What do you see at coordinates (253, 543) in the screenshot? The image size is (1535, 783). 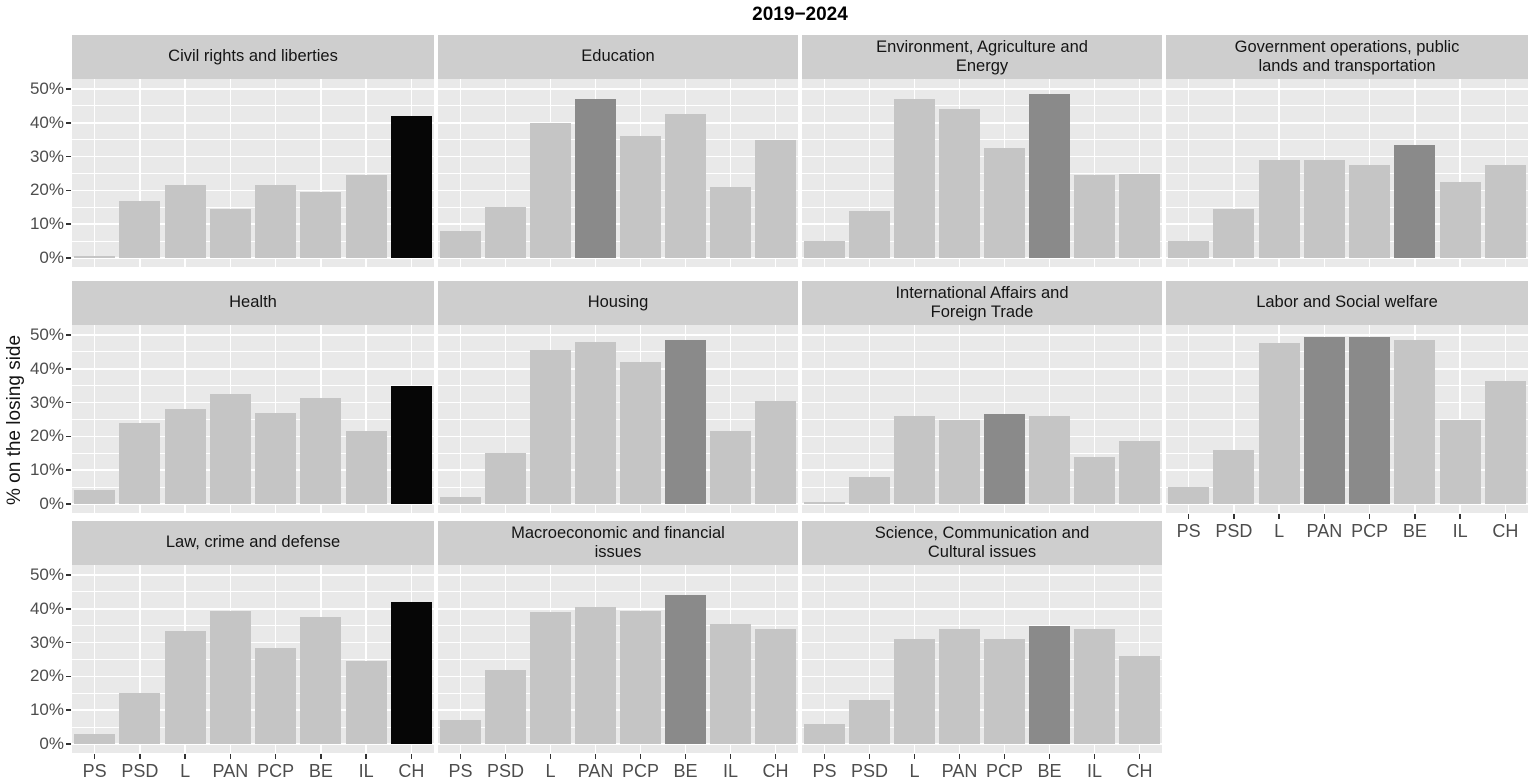 I see `facet-strip-law-crime-and-defense: Law, crime and defense` at bounding box center [253, 543].